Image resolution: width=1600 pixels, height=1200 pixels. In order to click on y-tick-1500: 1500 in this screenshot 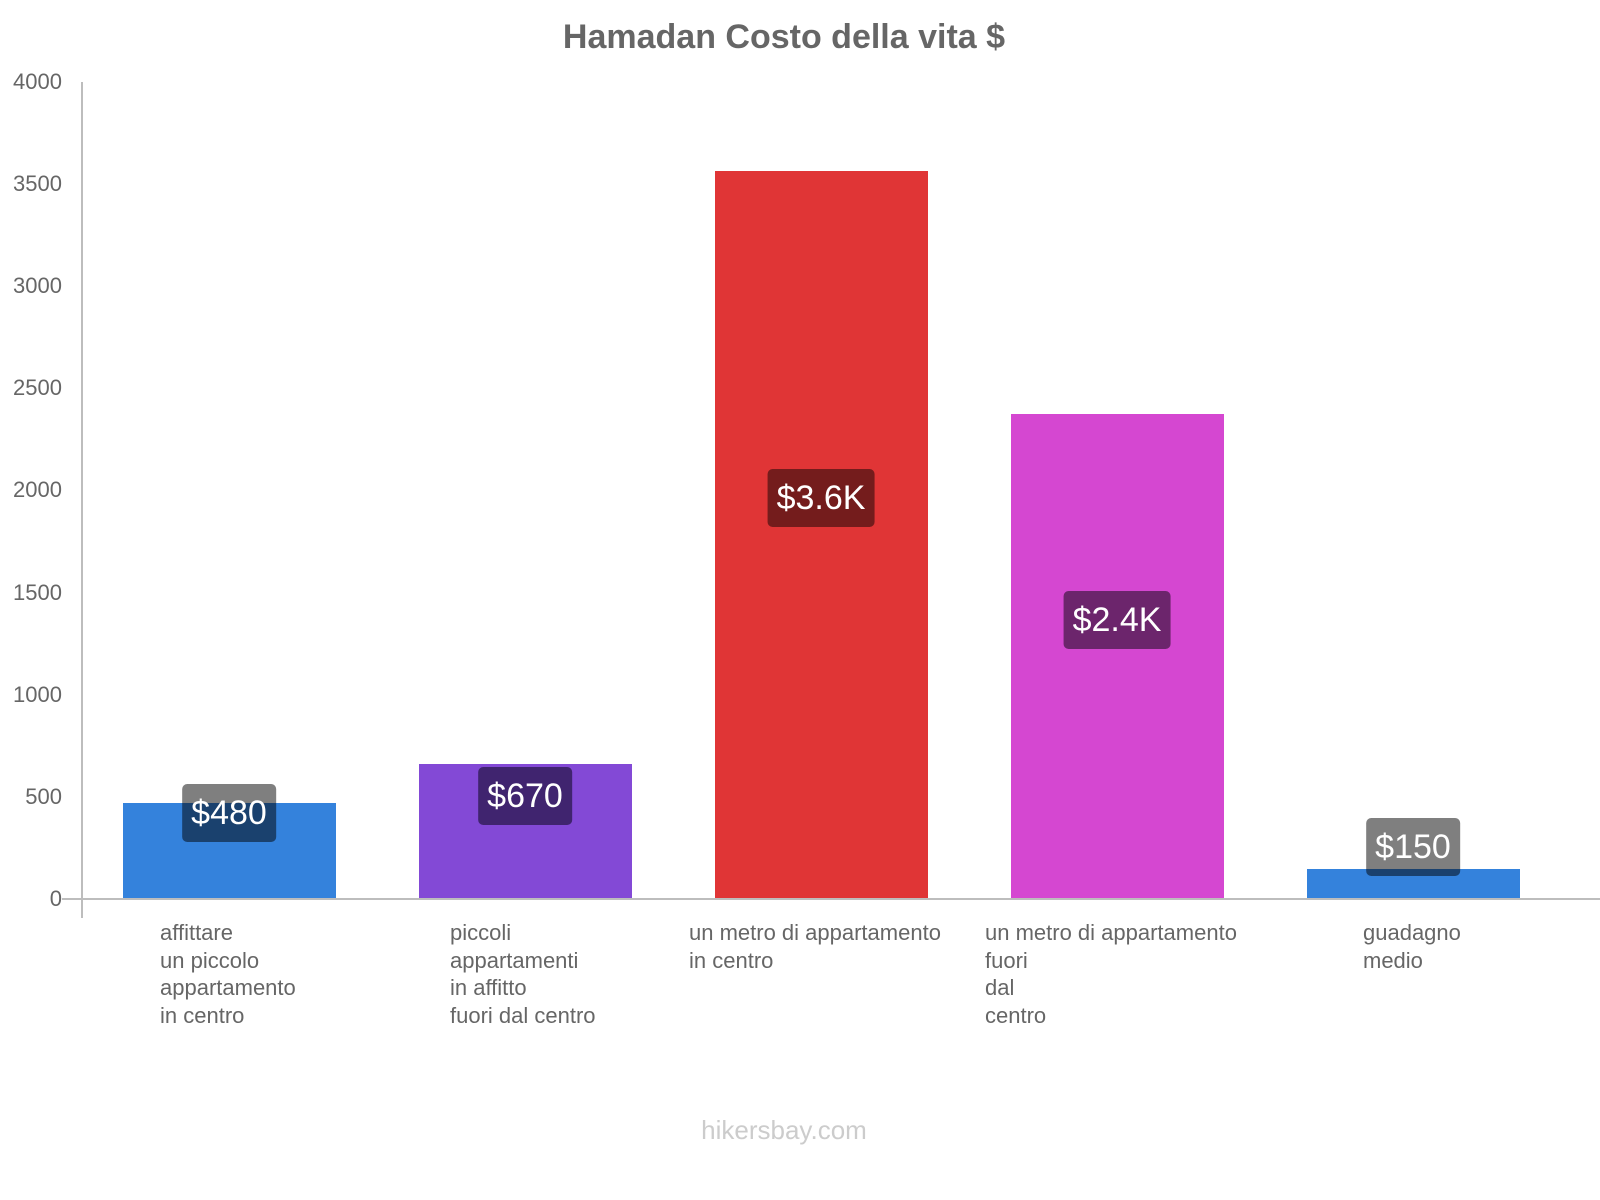, I will do `click(37, 592)`.